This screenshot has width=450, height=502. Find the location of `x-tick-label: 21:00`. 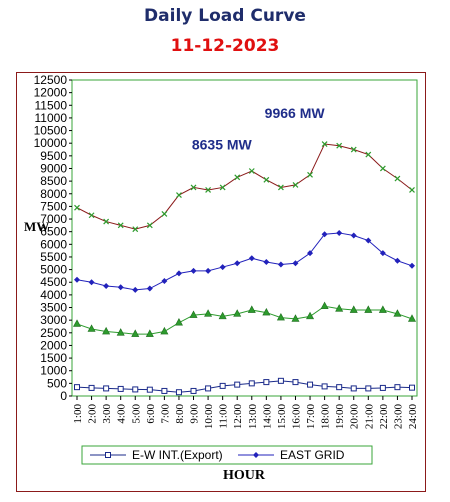

x-tick-label: 21:00 is located at coordinates (369, 417).